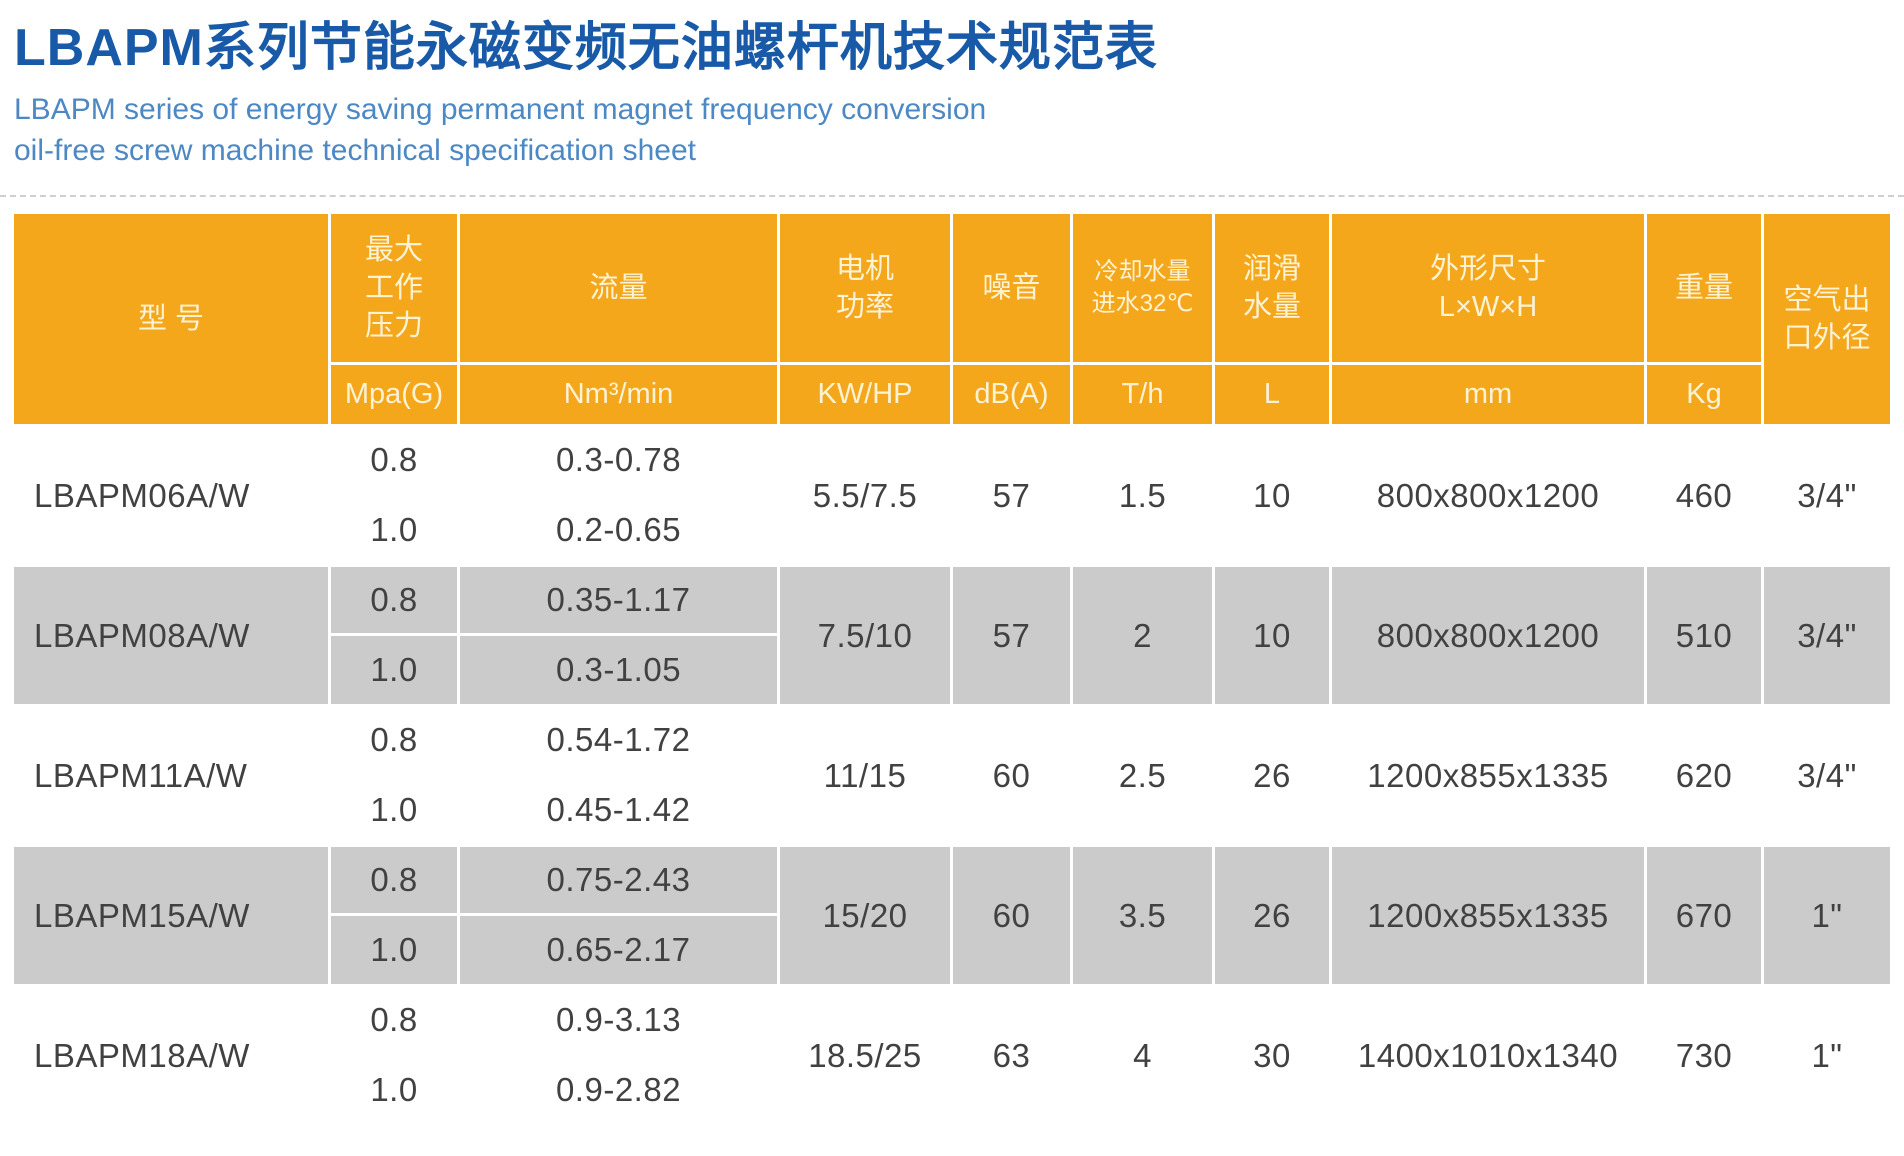  I want to click on flow-cell: 0.2-0.65, so click(618, 529).